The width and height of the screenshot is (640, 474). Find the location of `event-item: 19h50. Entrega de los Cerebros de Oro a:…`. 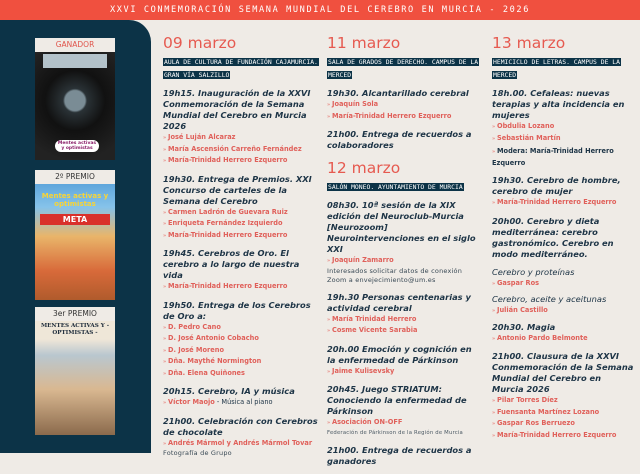

event-item: 19h50. Entrega de los Cerebros de Oro a:… is located at coordinates (241, 340).